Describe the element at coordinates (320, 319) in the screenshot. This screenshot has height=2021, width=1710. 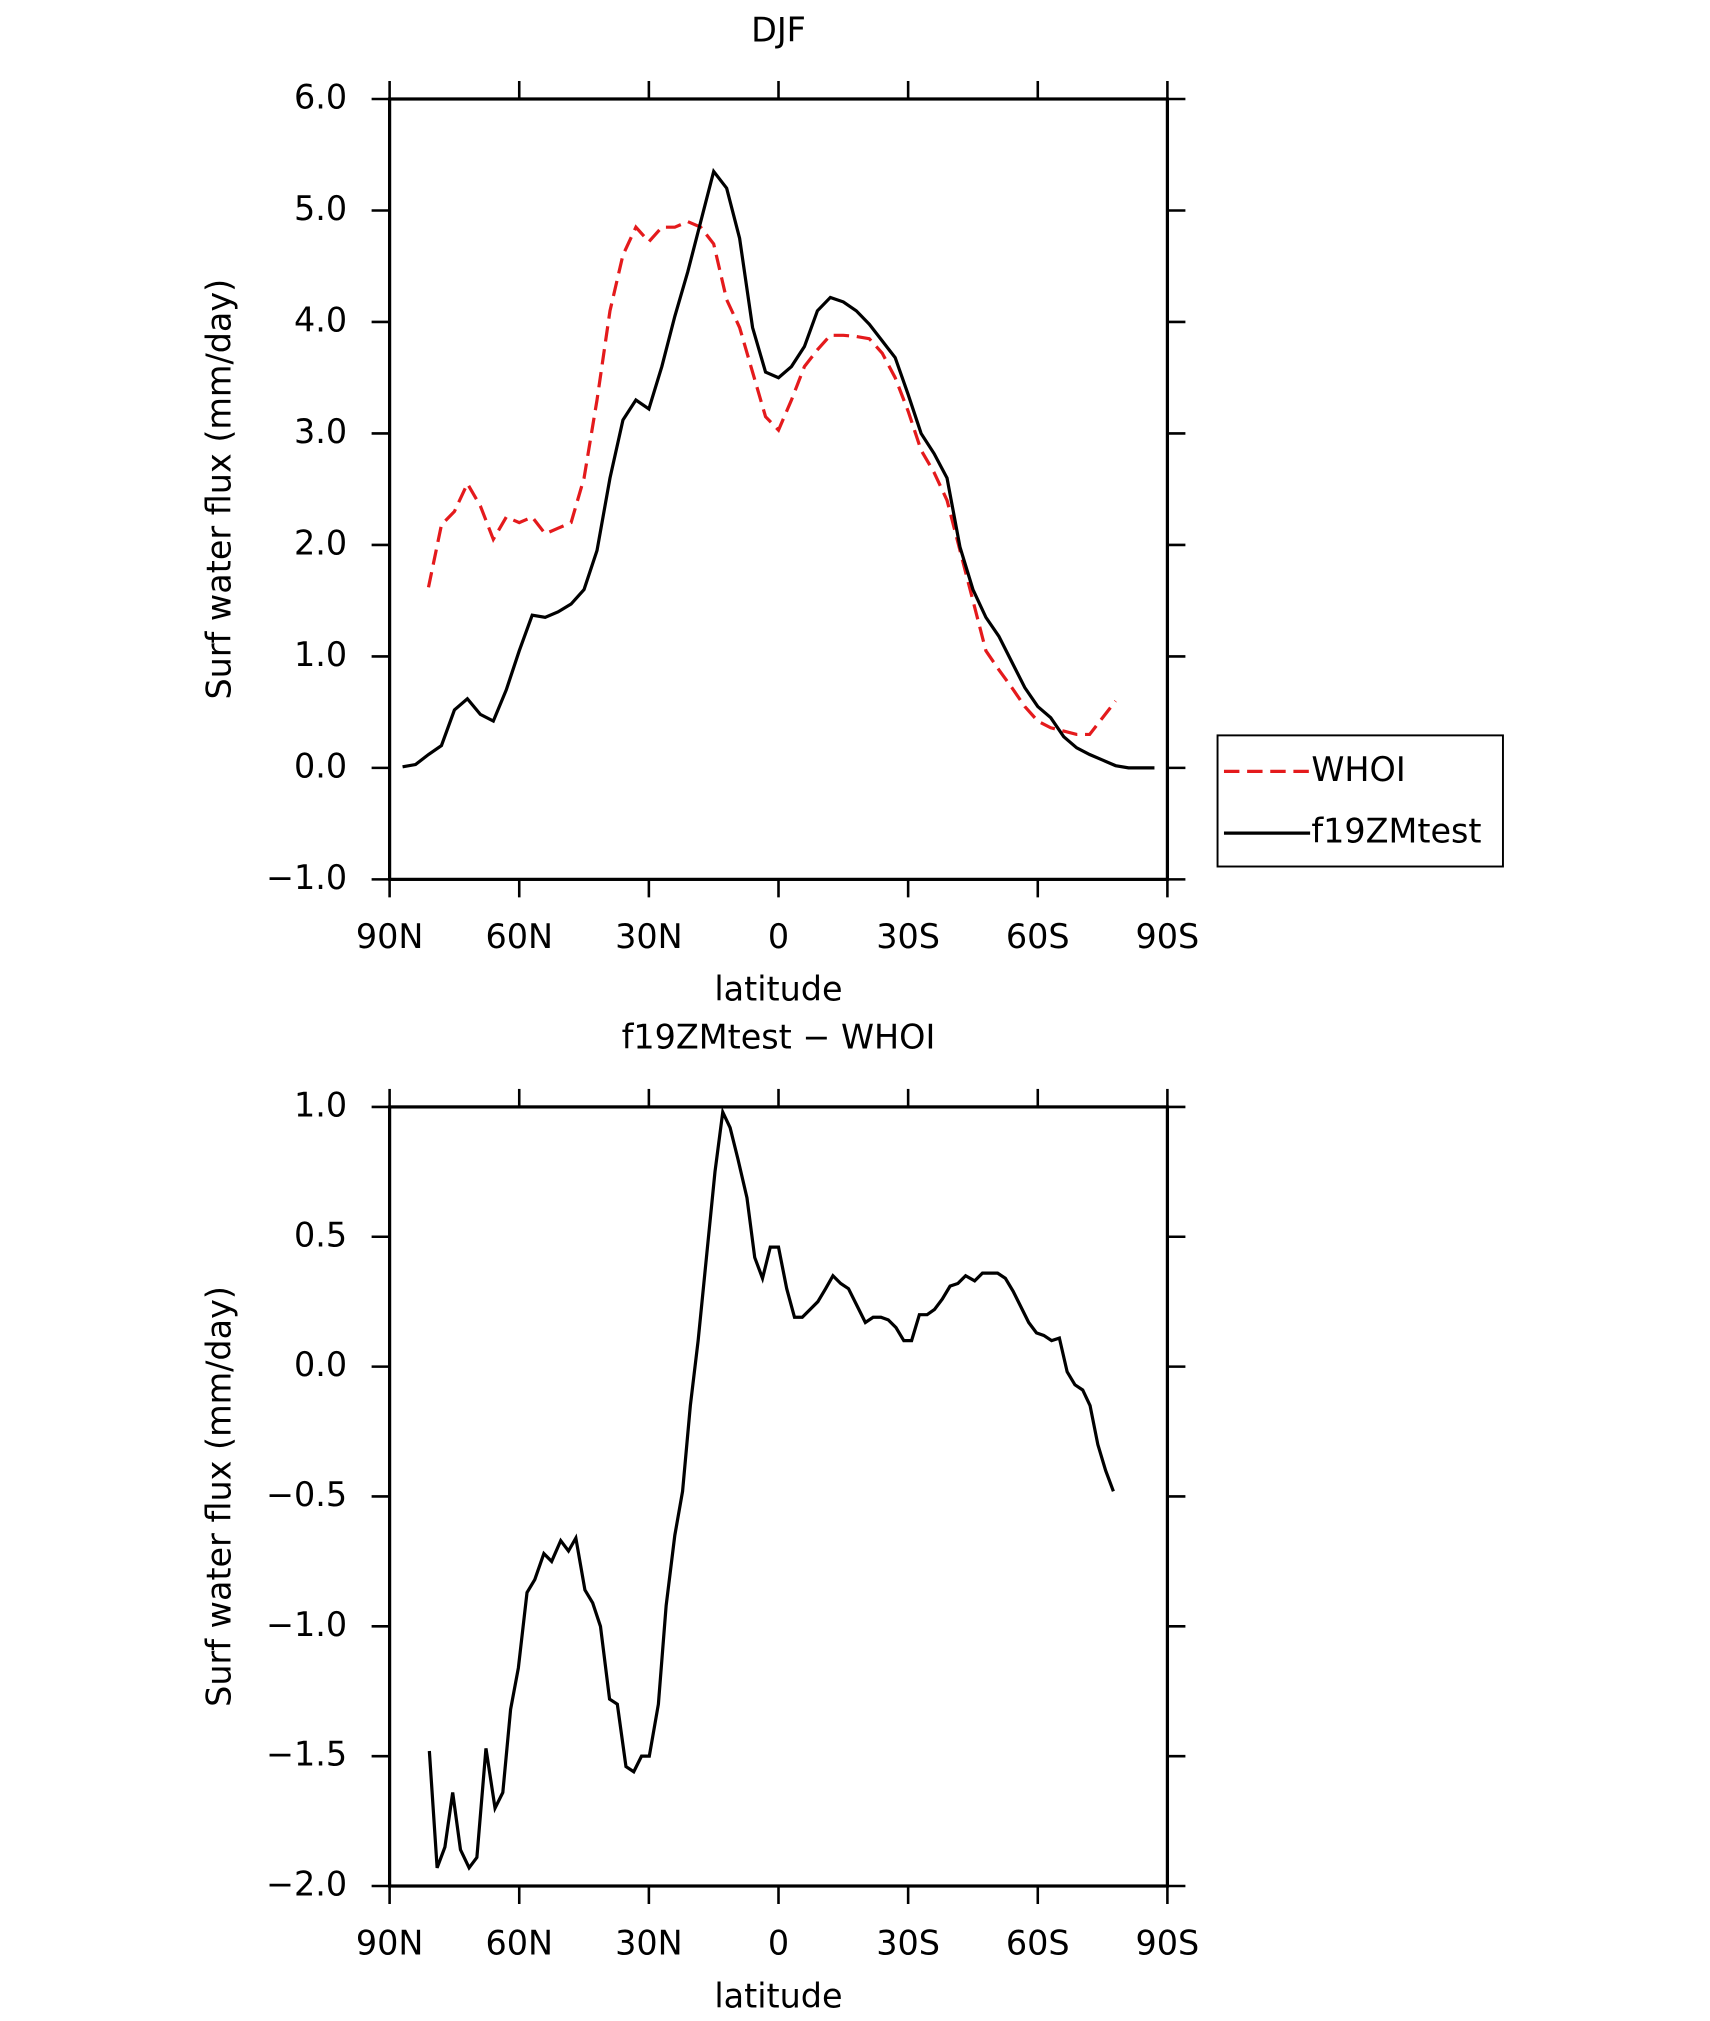
I see `y-tick-label: 4.0` at that location.